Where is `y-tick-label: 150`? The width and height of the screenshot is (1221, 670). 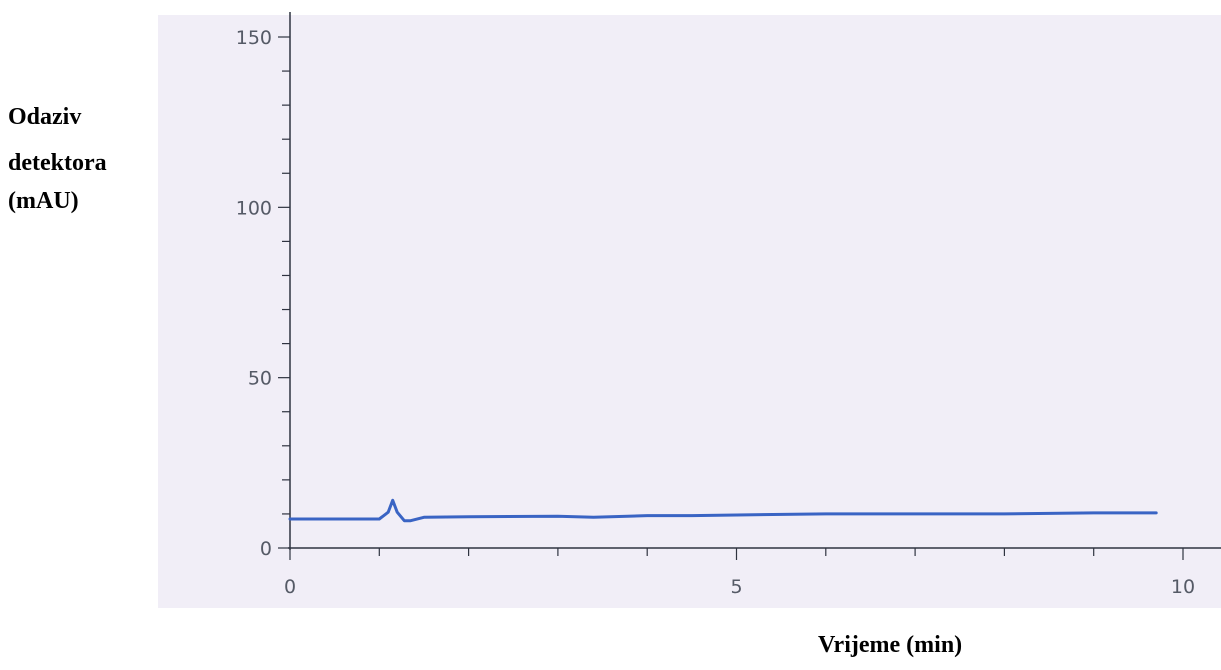 y-tick-label: 150 is located at coordinates (254, 38).